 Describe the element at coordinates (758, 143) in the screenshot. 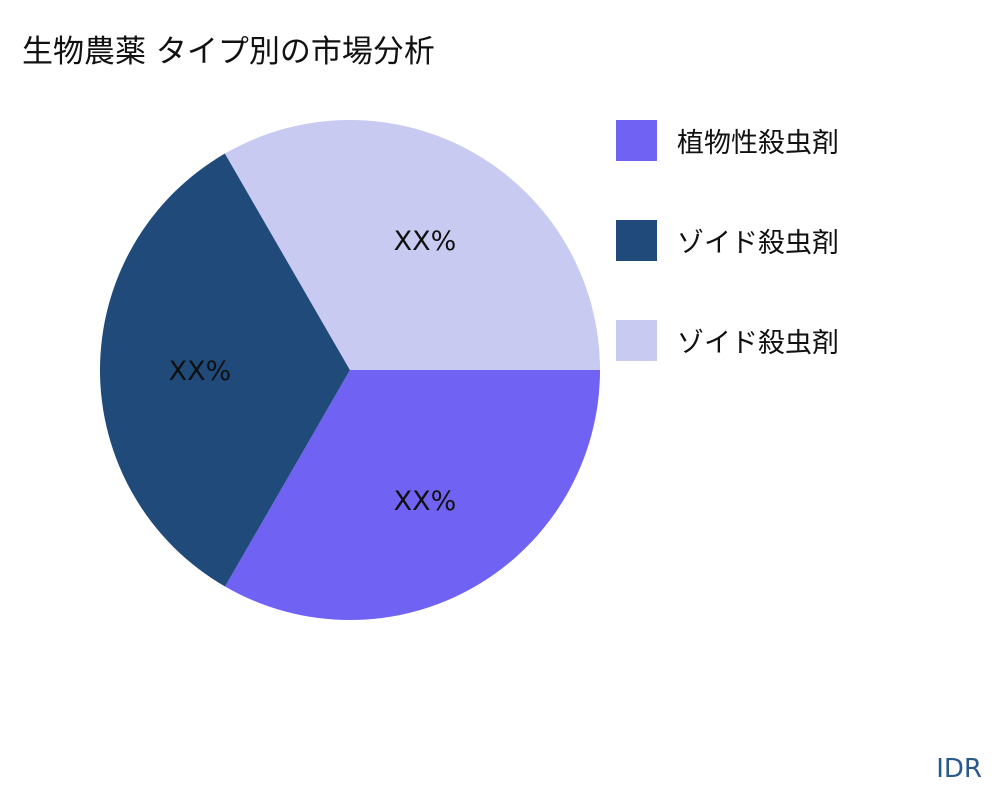

I see `legend-label: 植物性殺虫剤` at that location.